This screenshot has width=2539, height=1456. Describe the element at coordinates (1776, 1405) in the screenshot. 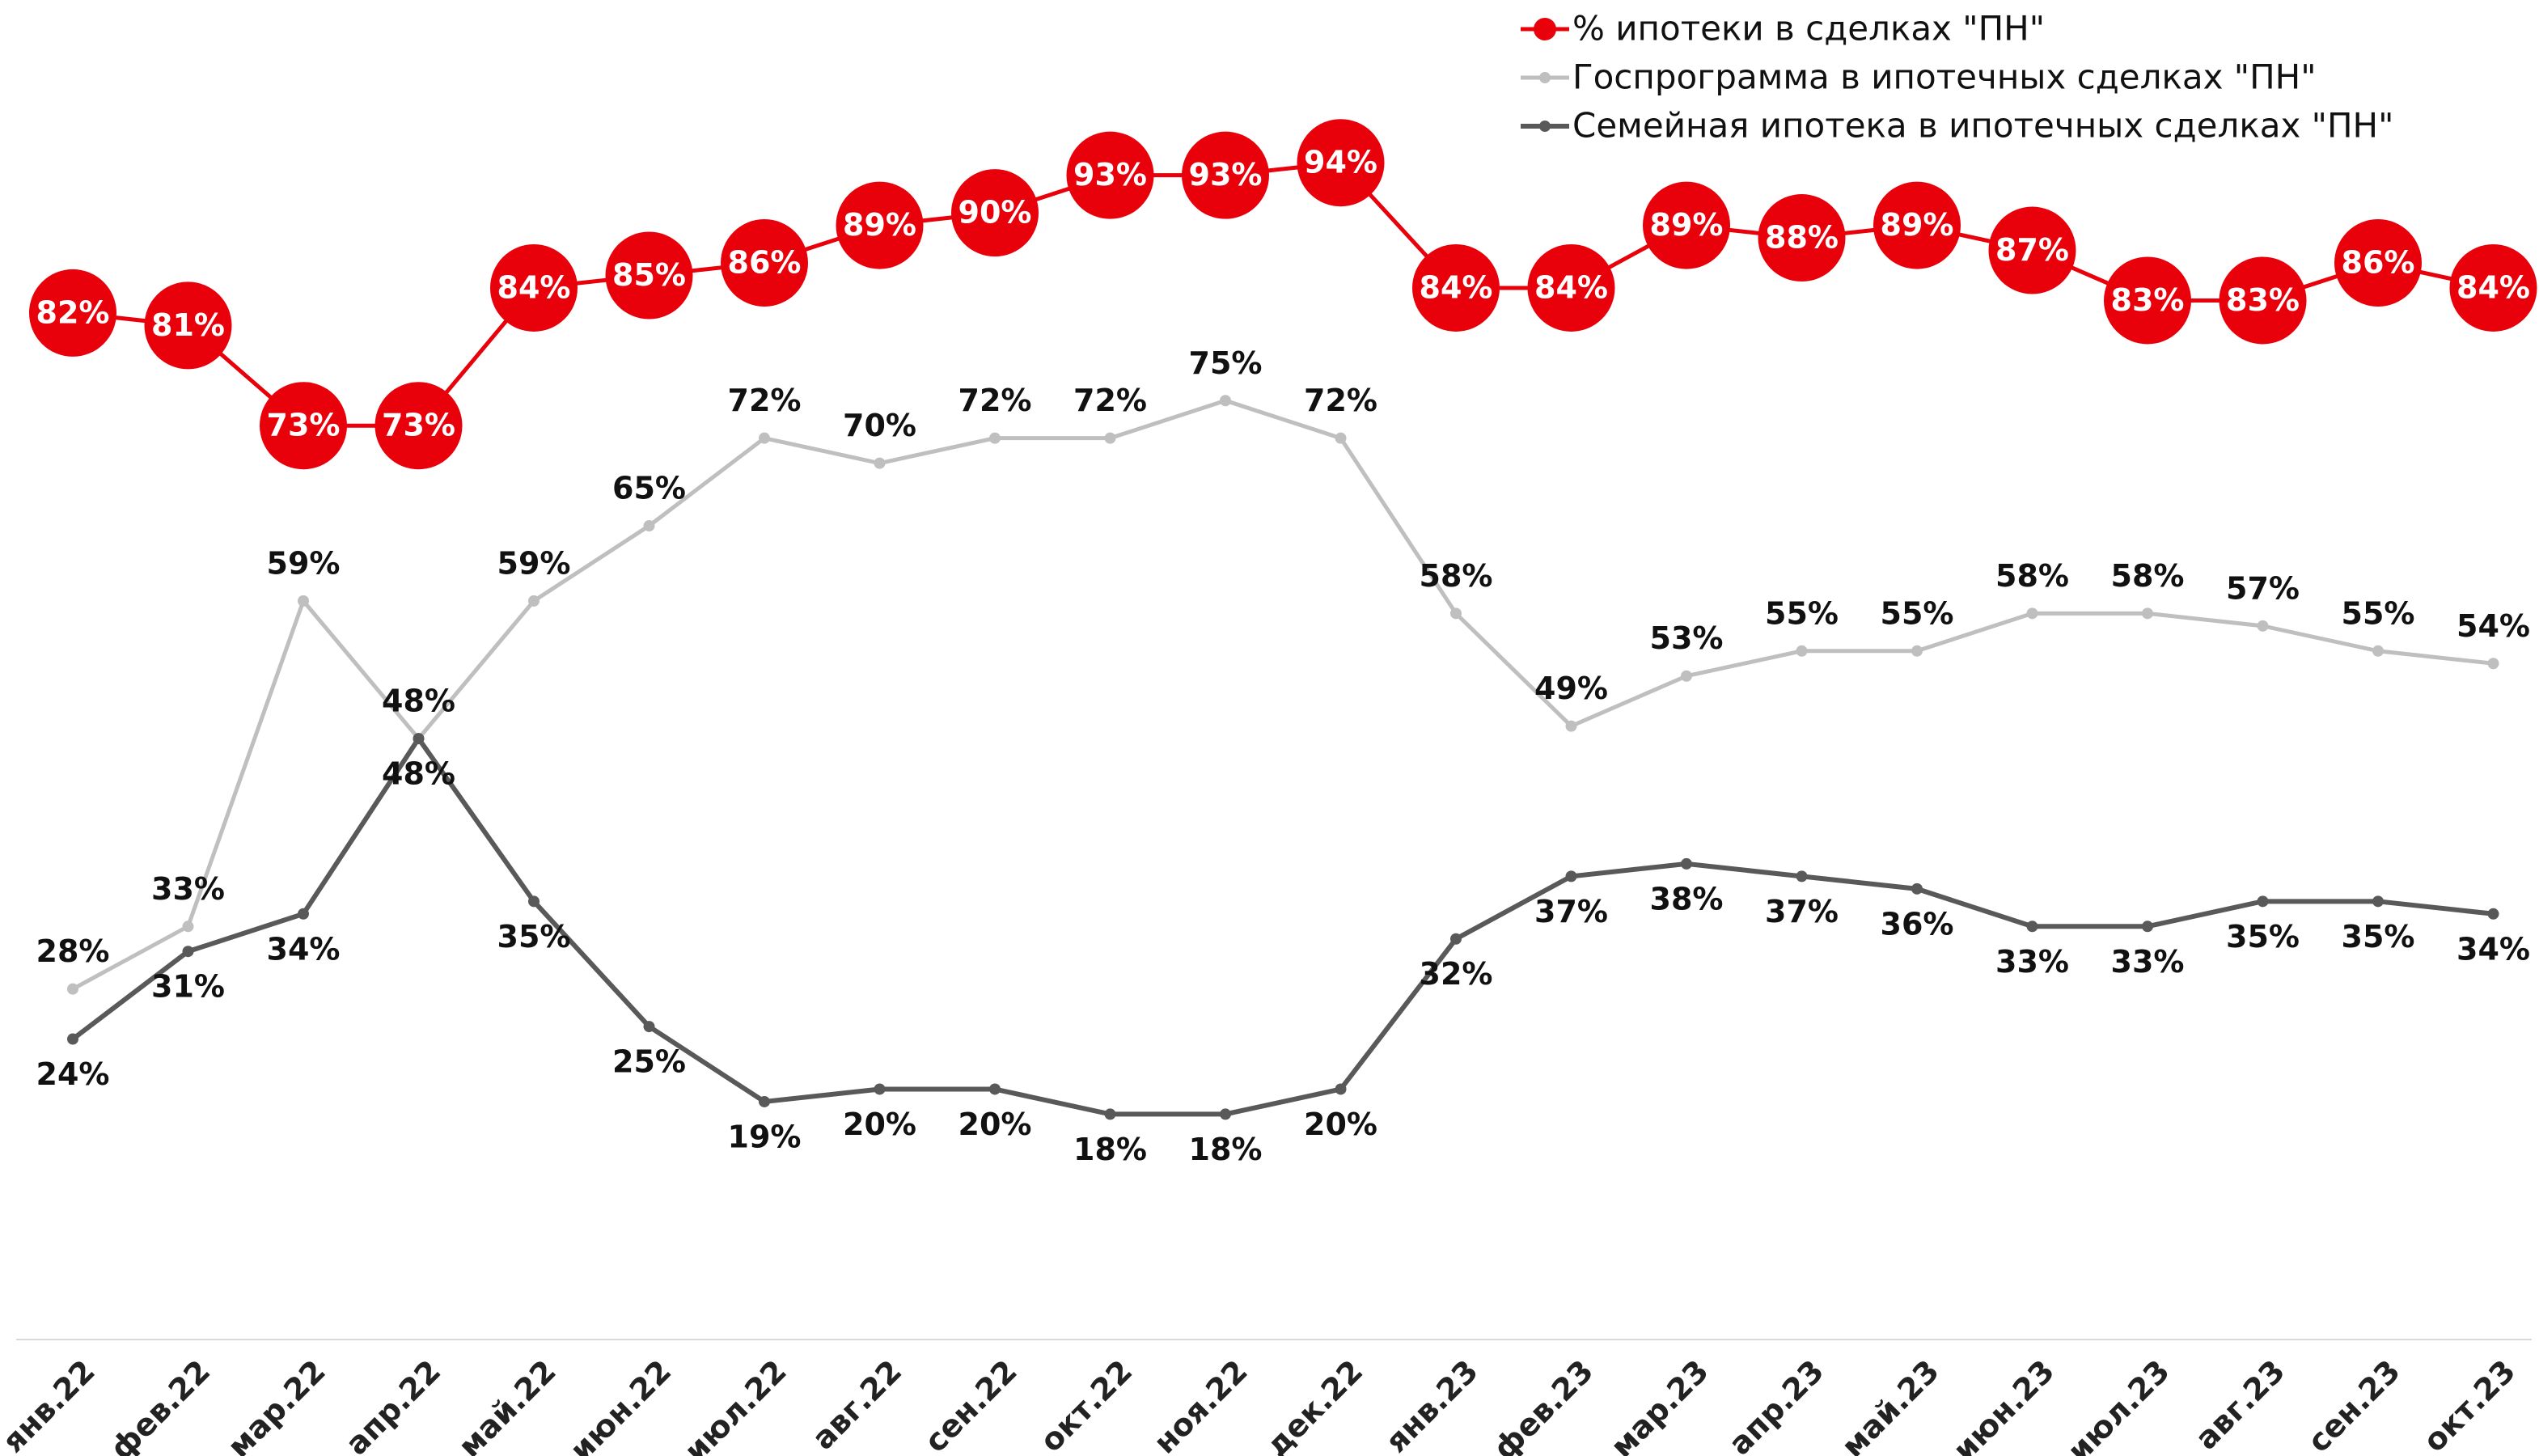

I see `x-tick-label: апр.23` at that location.